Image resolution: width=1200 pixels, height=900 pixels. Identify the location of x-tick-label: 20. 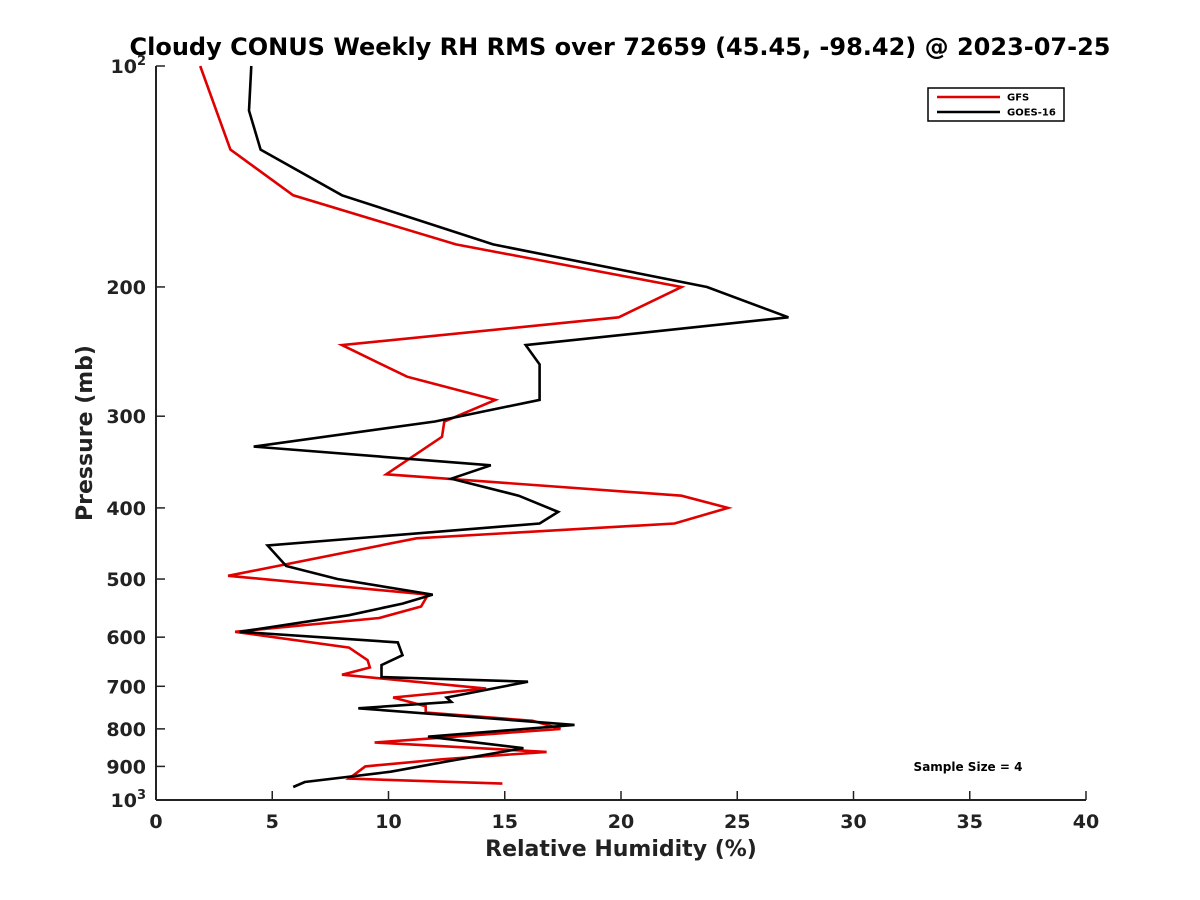
(621, 822).